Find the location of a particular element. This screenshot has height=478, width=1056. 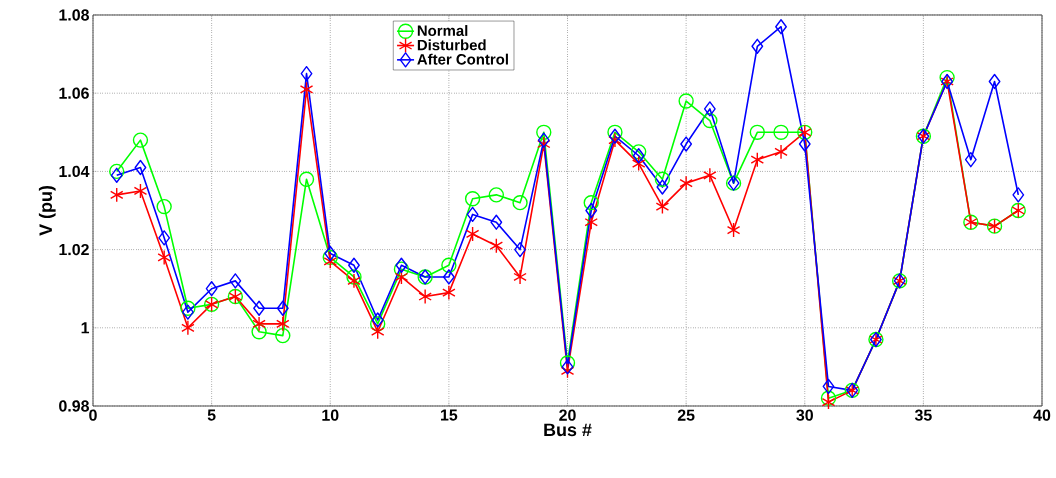

x-tick-label: 25 is located at coordinates (686, 415).